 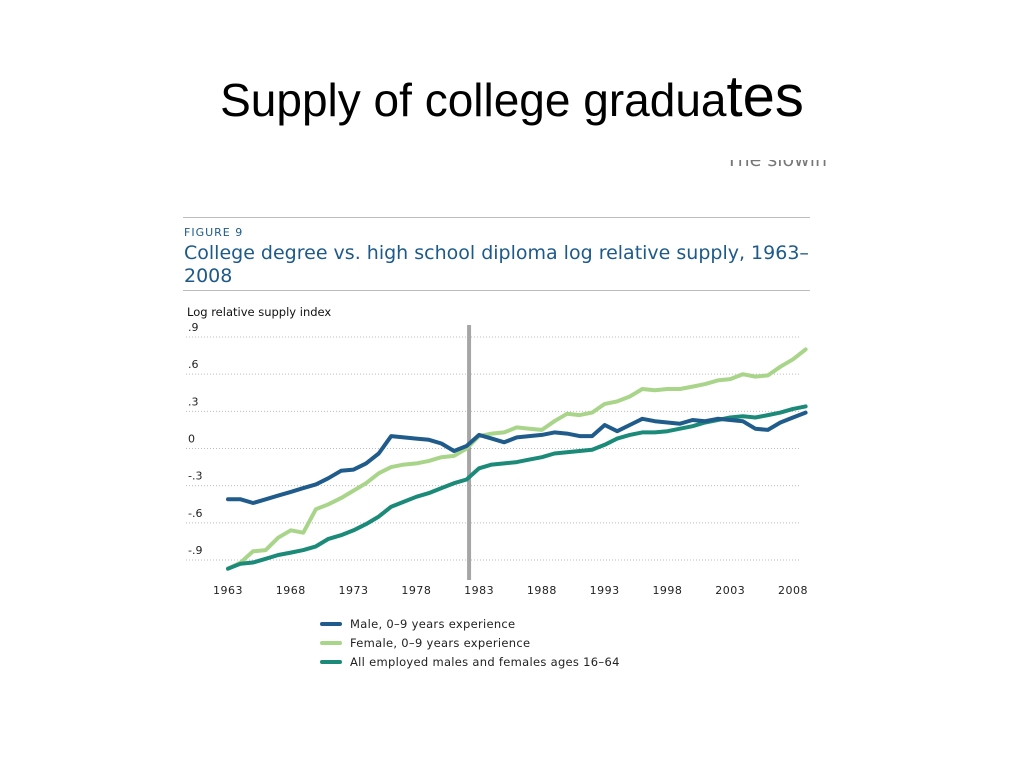 I want to click on x-tick-label: 1988, so click(x=542, y=590).